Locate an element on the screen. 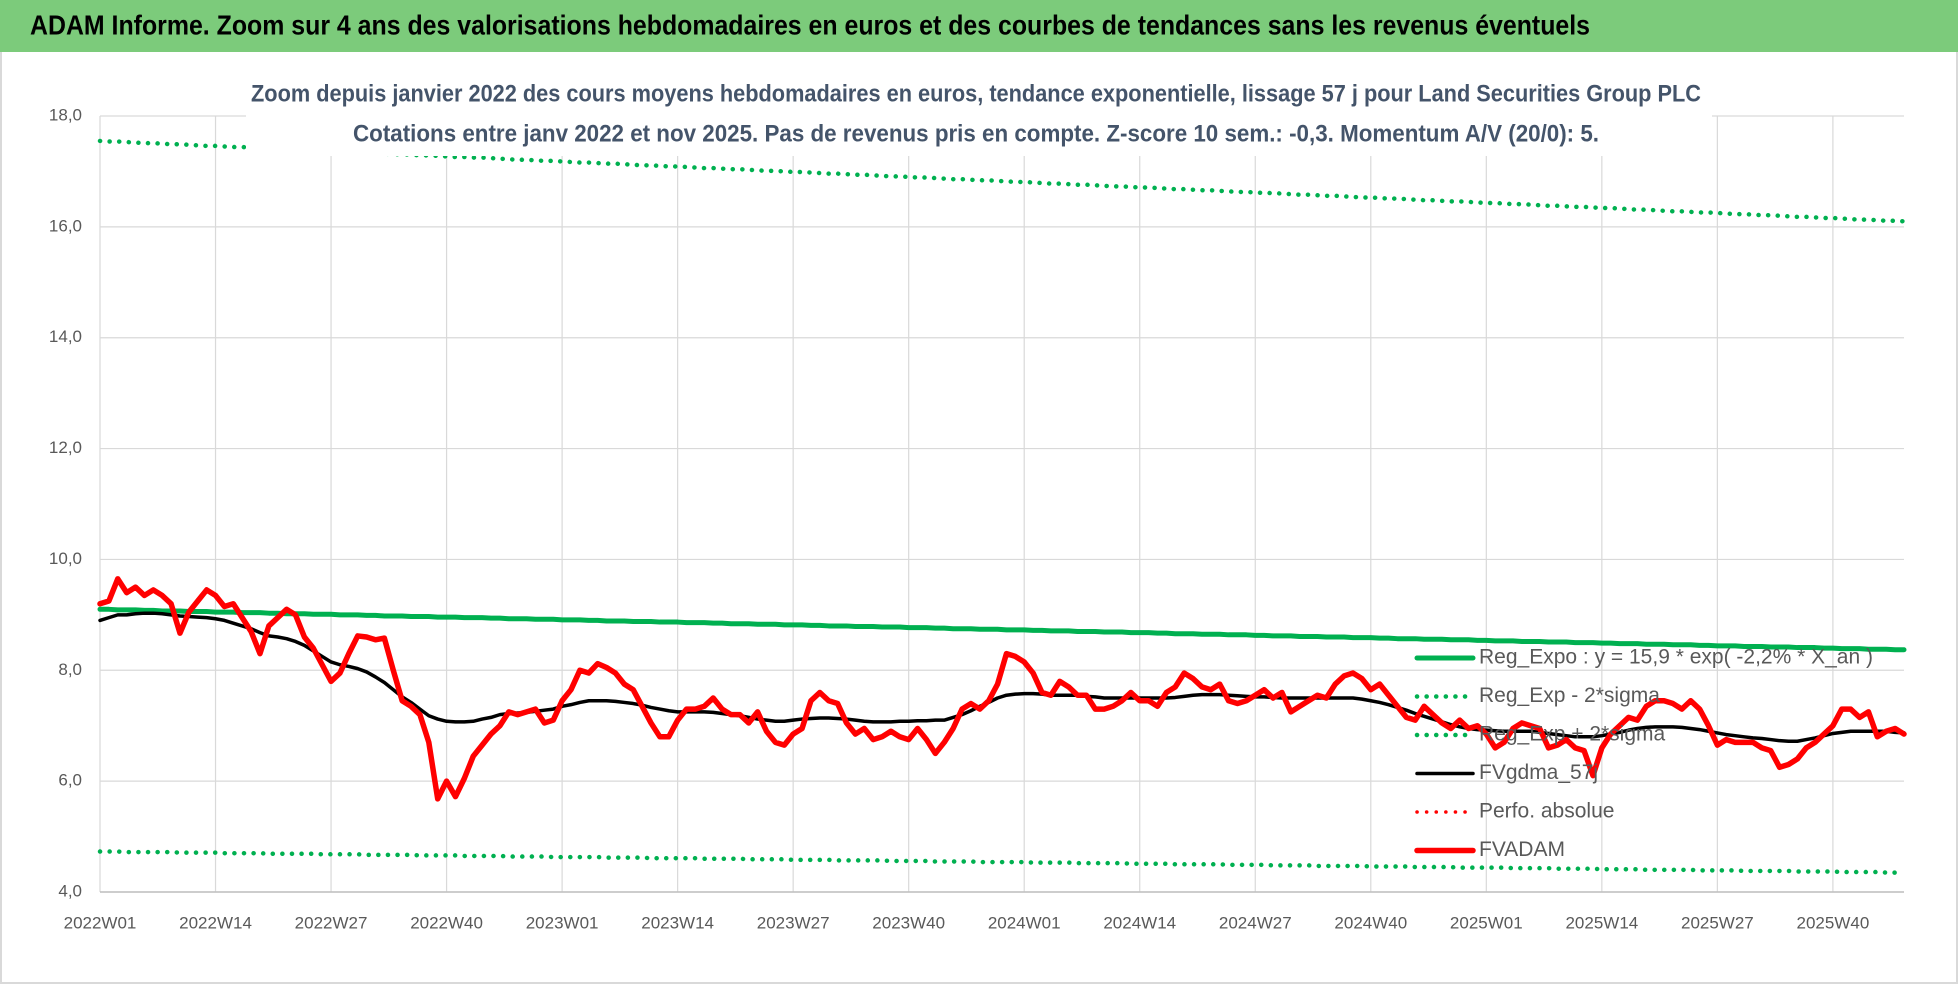 The height and width of the screenshot is (984, 1958). banner-background is located at coordinates (979, 26).